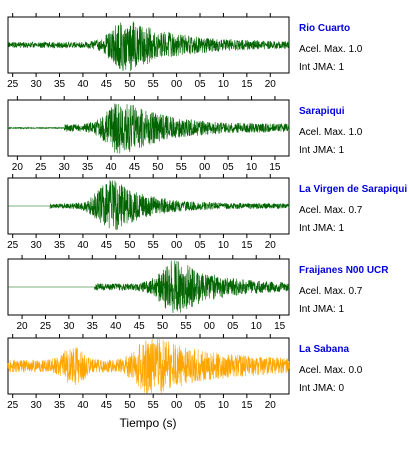 This screenshot has width=410, height=460. What do you see at coordinates (148, 423) in the screenshot?
I see `x-axis-title: Tiempo (s)` at bounding box center [148, 423].